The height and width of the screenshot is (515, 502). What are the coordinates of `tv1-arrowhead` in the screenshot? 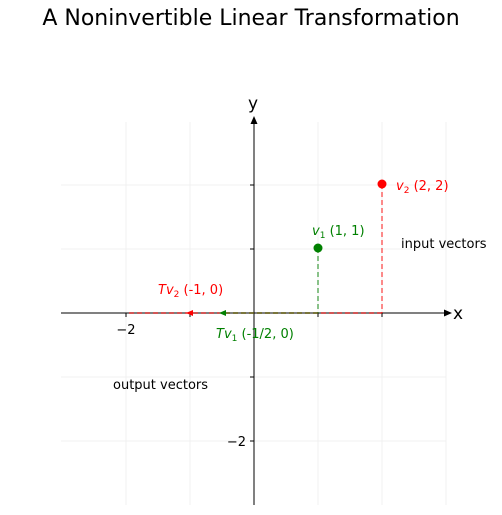 It's located at (222, 313).